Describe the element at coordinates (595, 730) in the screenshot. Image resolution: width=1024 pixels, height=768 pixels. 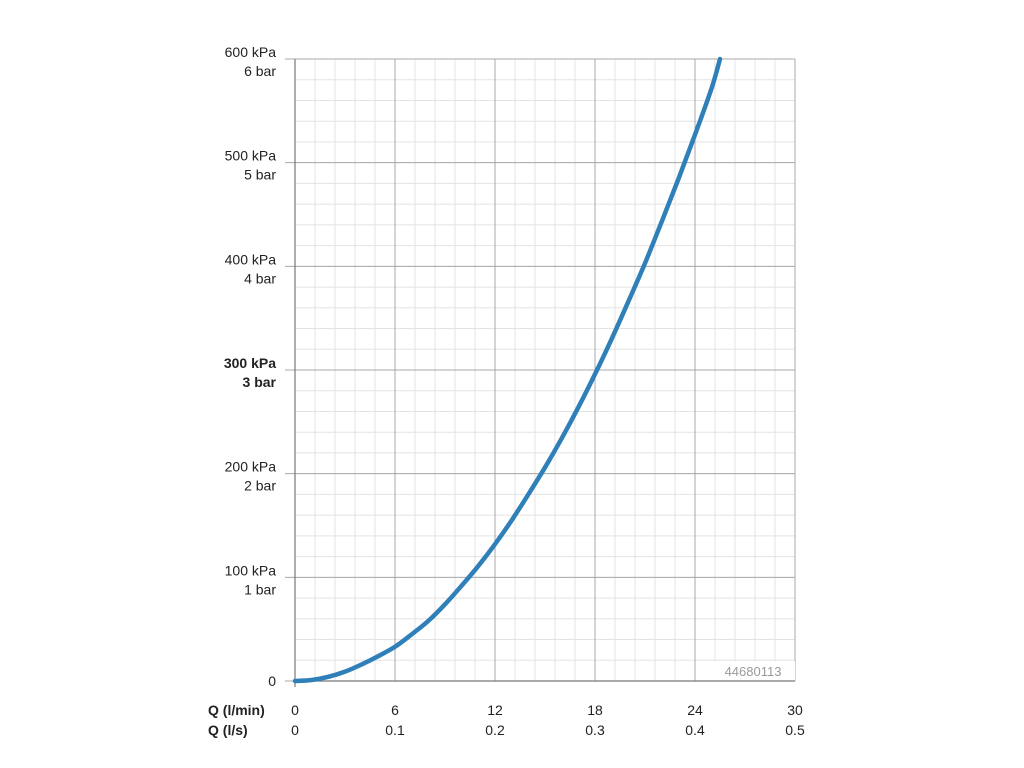
I see `x-tick-label-ls: 0.3` at that location.